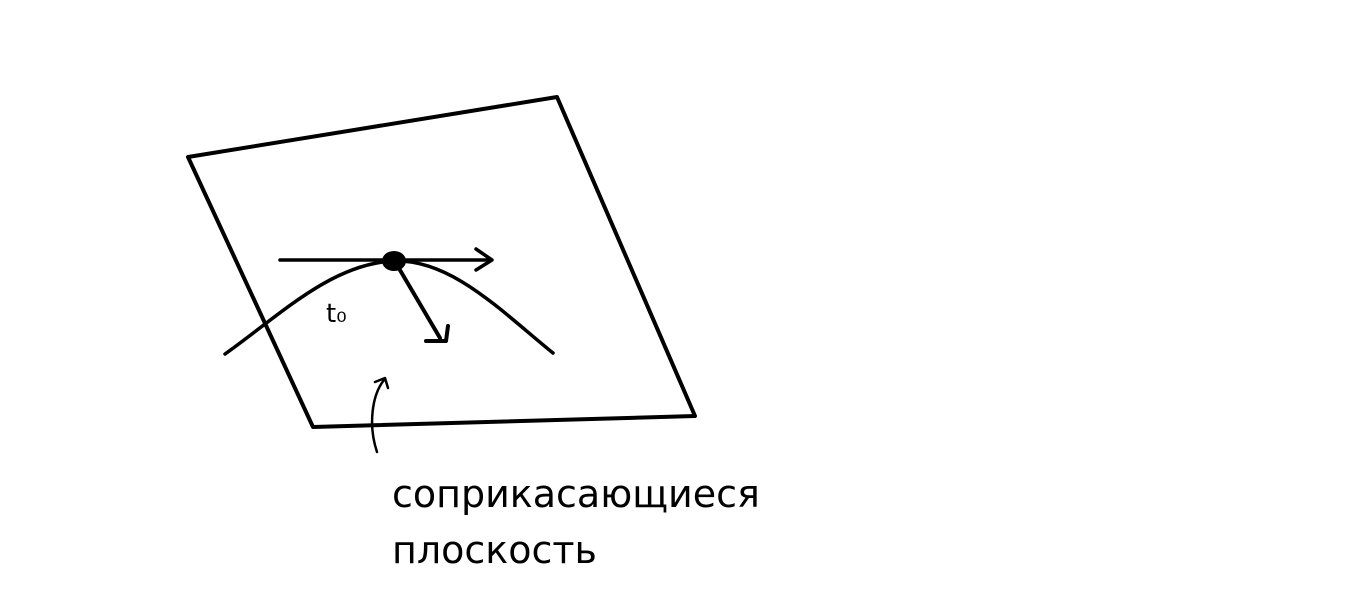 This screenshot has width=1370, height=595. What do you see at coordinates (336, 314) in the screenshot?
I see `point-label: t₀` at bounding box center [336, 314].